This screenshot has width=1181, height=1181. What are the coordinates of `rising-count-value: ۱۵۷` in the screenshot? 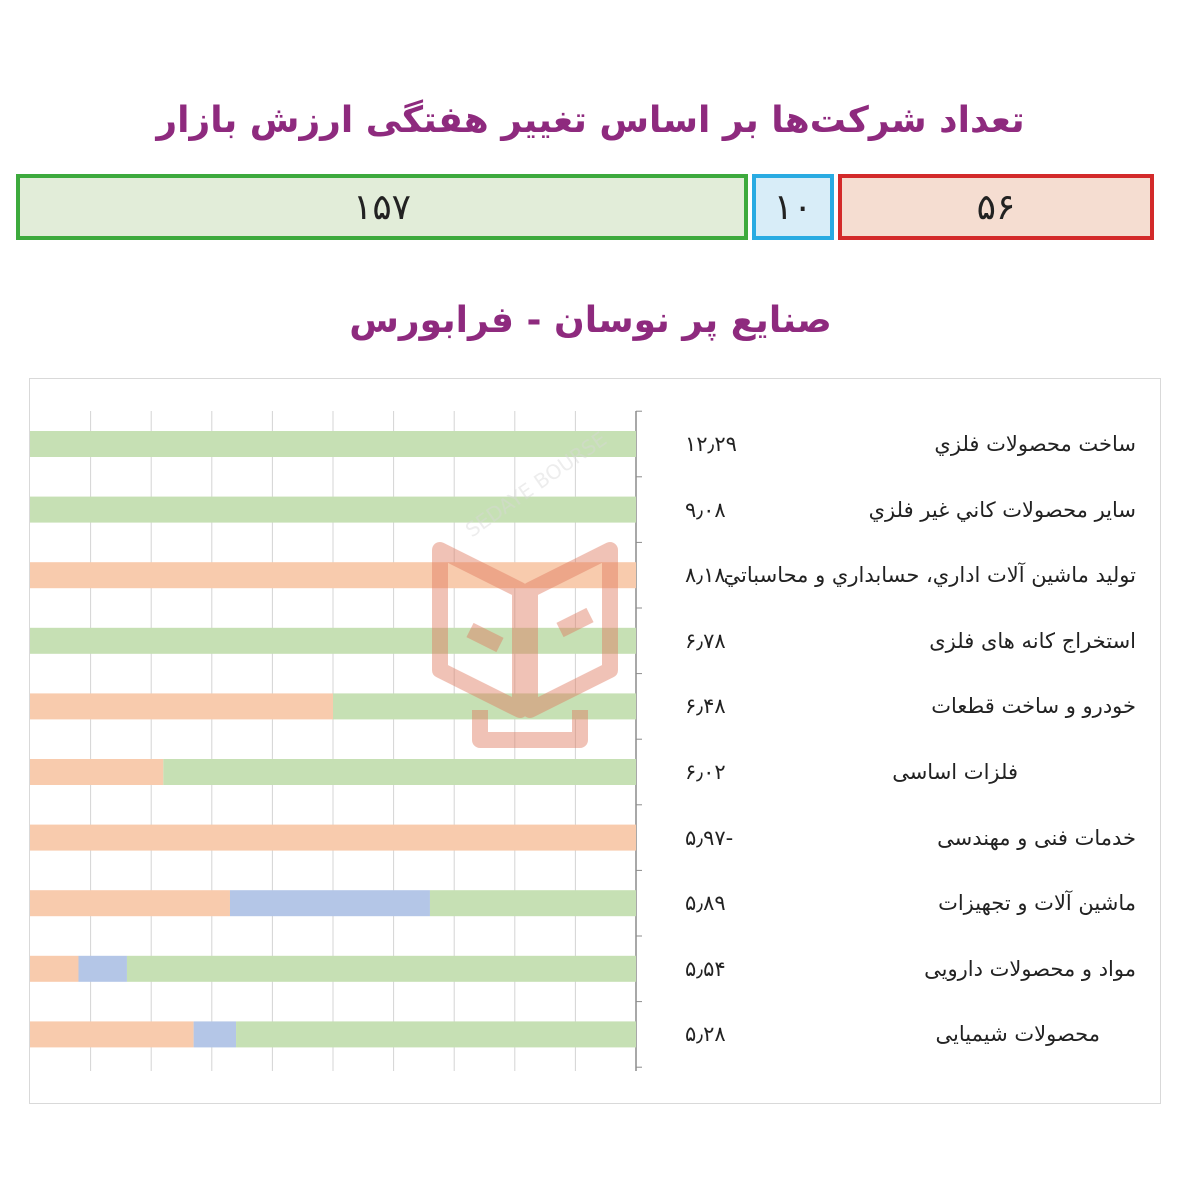 It's located at (382, 207).